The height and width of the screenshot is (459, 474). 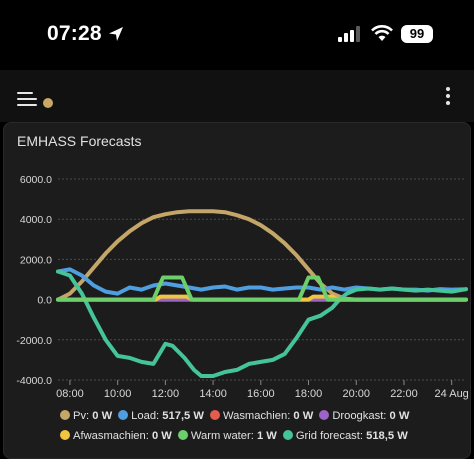 I want to click on y-tick-label: -2000.0, so click(x=34, y=341).